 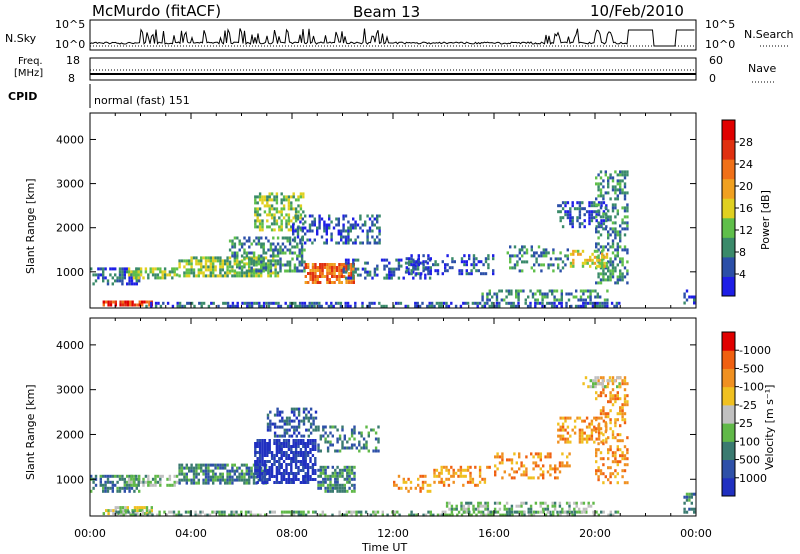 I want to click on x-tick-label: 00:00, so click(x=696, y=533).